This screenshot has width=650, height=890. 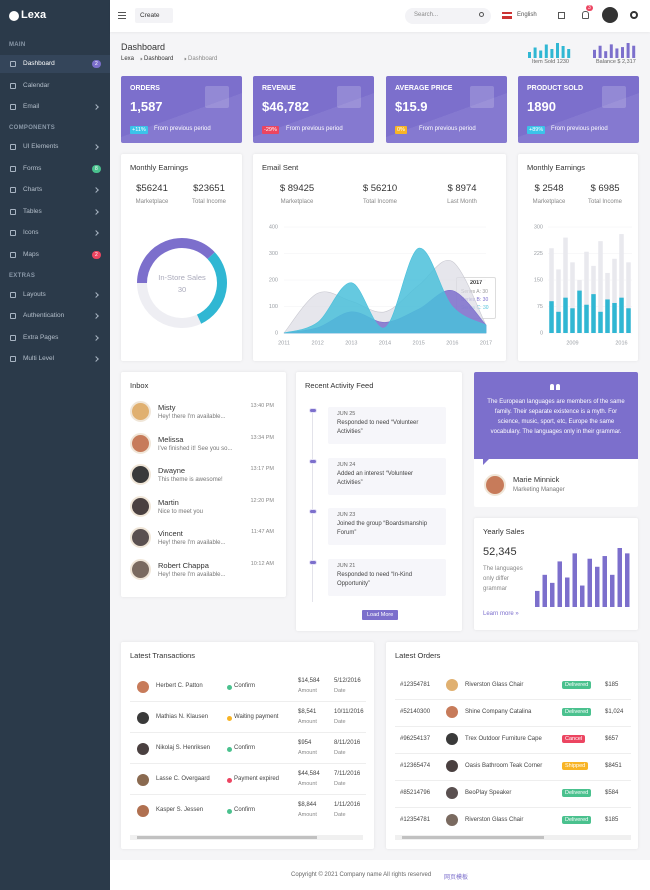 What do you see at coordinates (578, 109) in the screenshot?
I see `stat-card` at bounding box center [578, 109].